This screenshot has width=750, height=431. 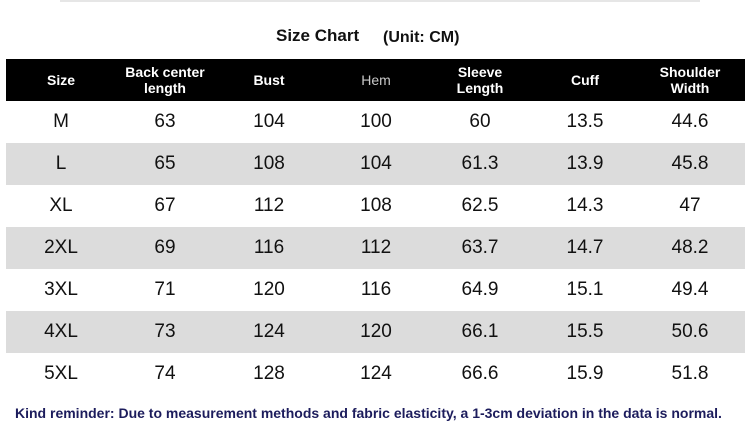 What do you see at coordinates (60, 80) in the screenshot?
I see `column-header: Size` at bounding box center [60, 80].